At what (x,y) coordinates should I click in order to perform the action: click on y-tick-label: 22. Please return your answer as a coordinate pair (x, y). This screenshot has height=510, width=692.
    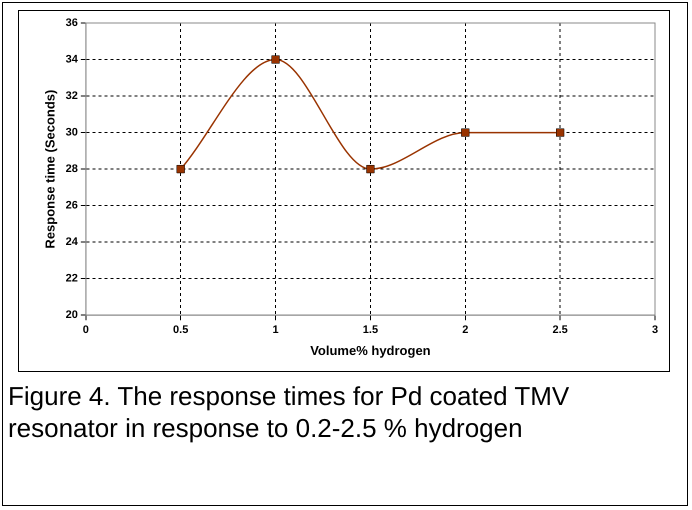
    Looking at the image, I should click on (72, 278).